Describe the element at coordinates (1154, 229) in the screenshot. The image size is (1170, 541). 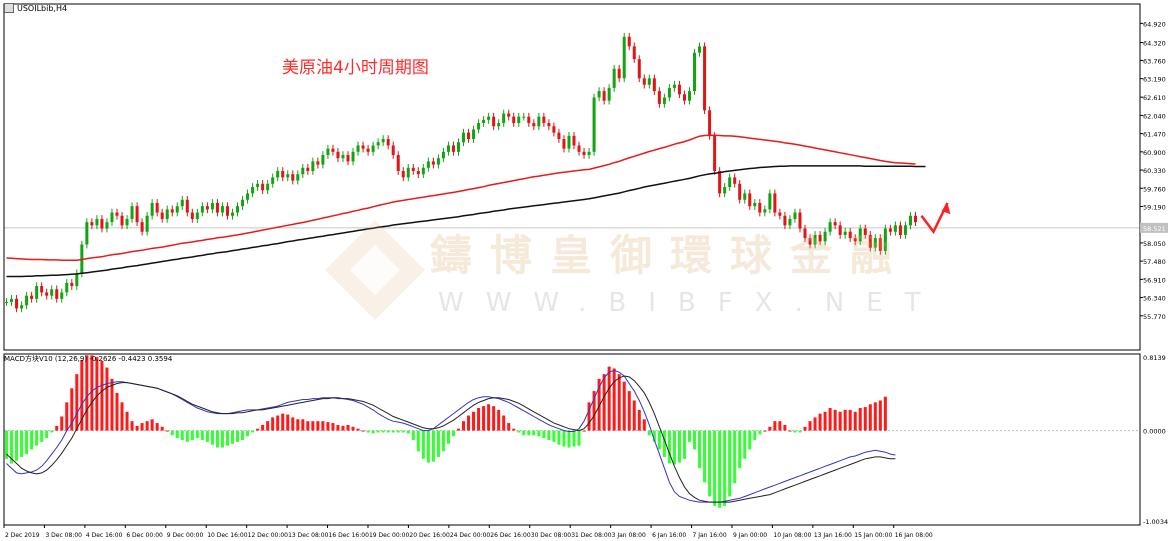
I see `current-price-label: 58.521` at that location.